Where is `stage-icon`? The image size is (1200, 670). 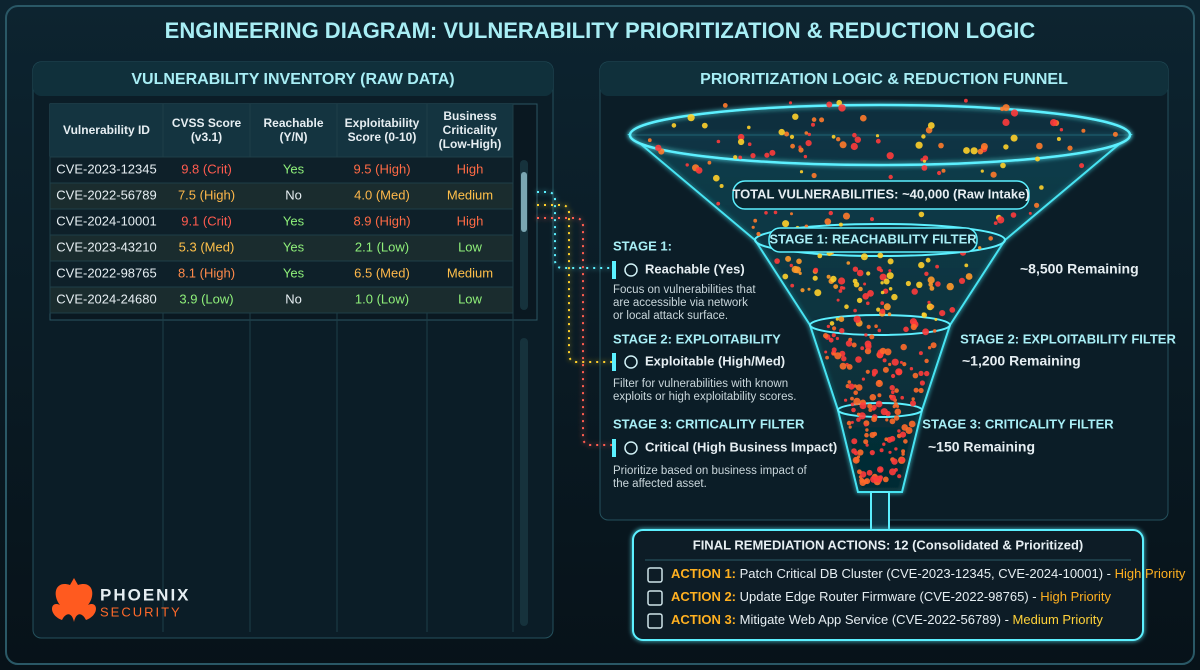 stage-icon is located at coordinates (631, 448).